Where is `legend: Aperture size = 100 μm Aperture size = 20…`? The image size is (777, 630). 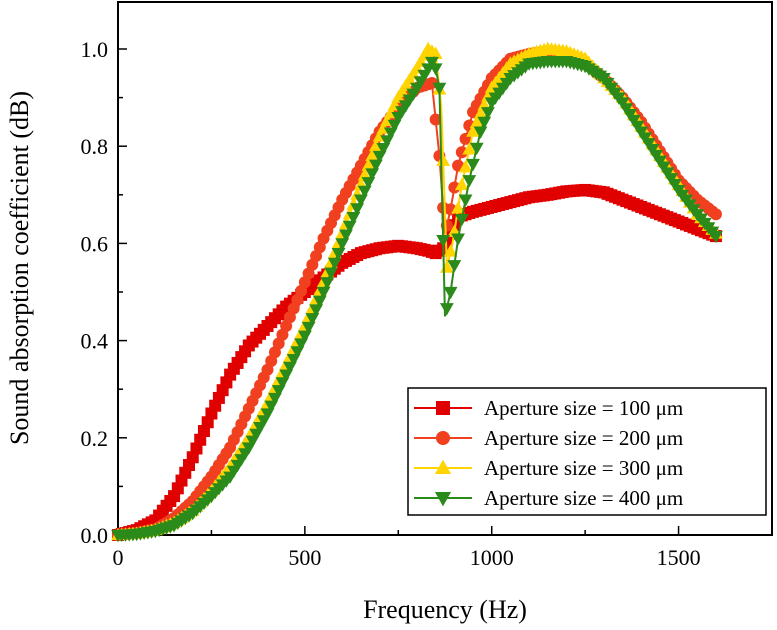
legend: Aperture size = 100 μm Aperture size = 20… is located at coordinates (587, 451).